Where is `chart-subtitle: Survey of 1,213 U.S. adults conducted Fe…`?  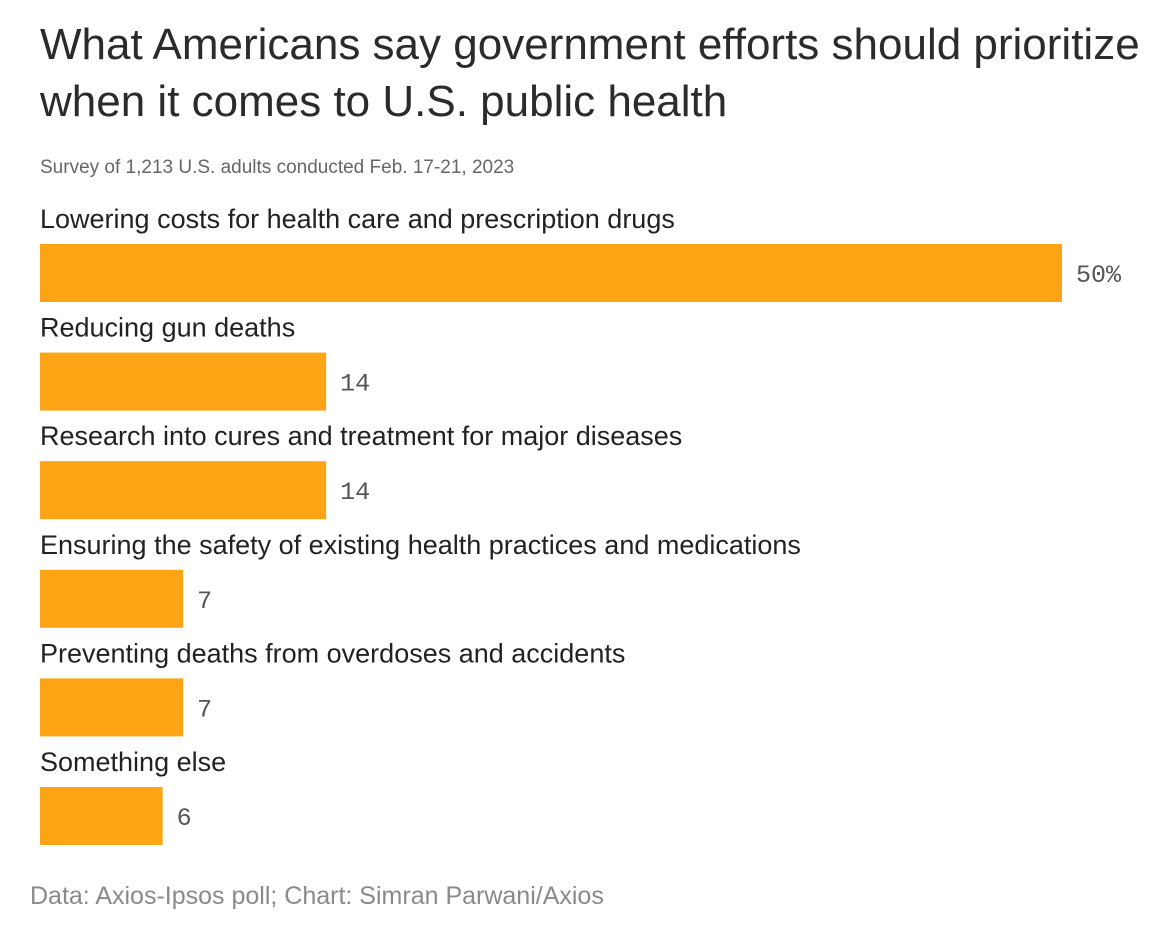
chart-subtitle: Survey of 1,213 U.S. adults conducted Fe… is located at coordinates (277, 167).